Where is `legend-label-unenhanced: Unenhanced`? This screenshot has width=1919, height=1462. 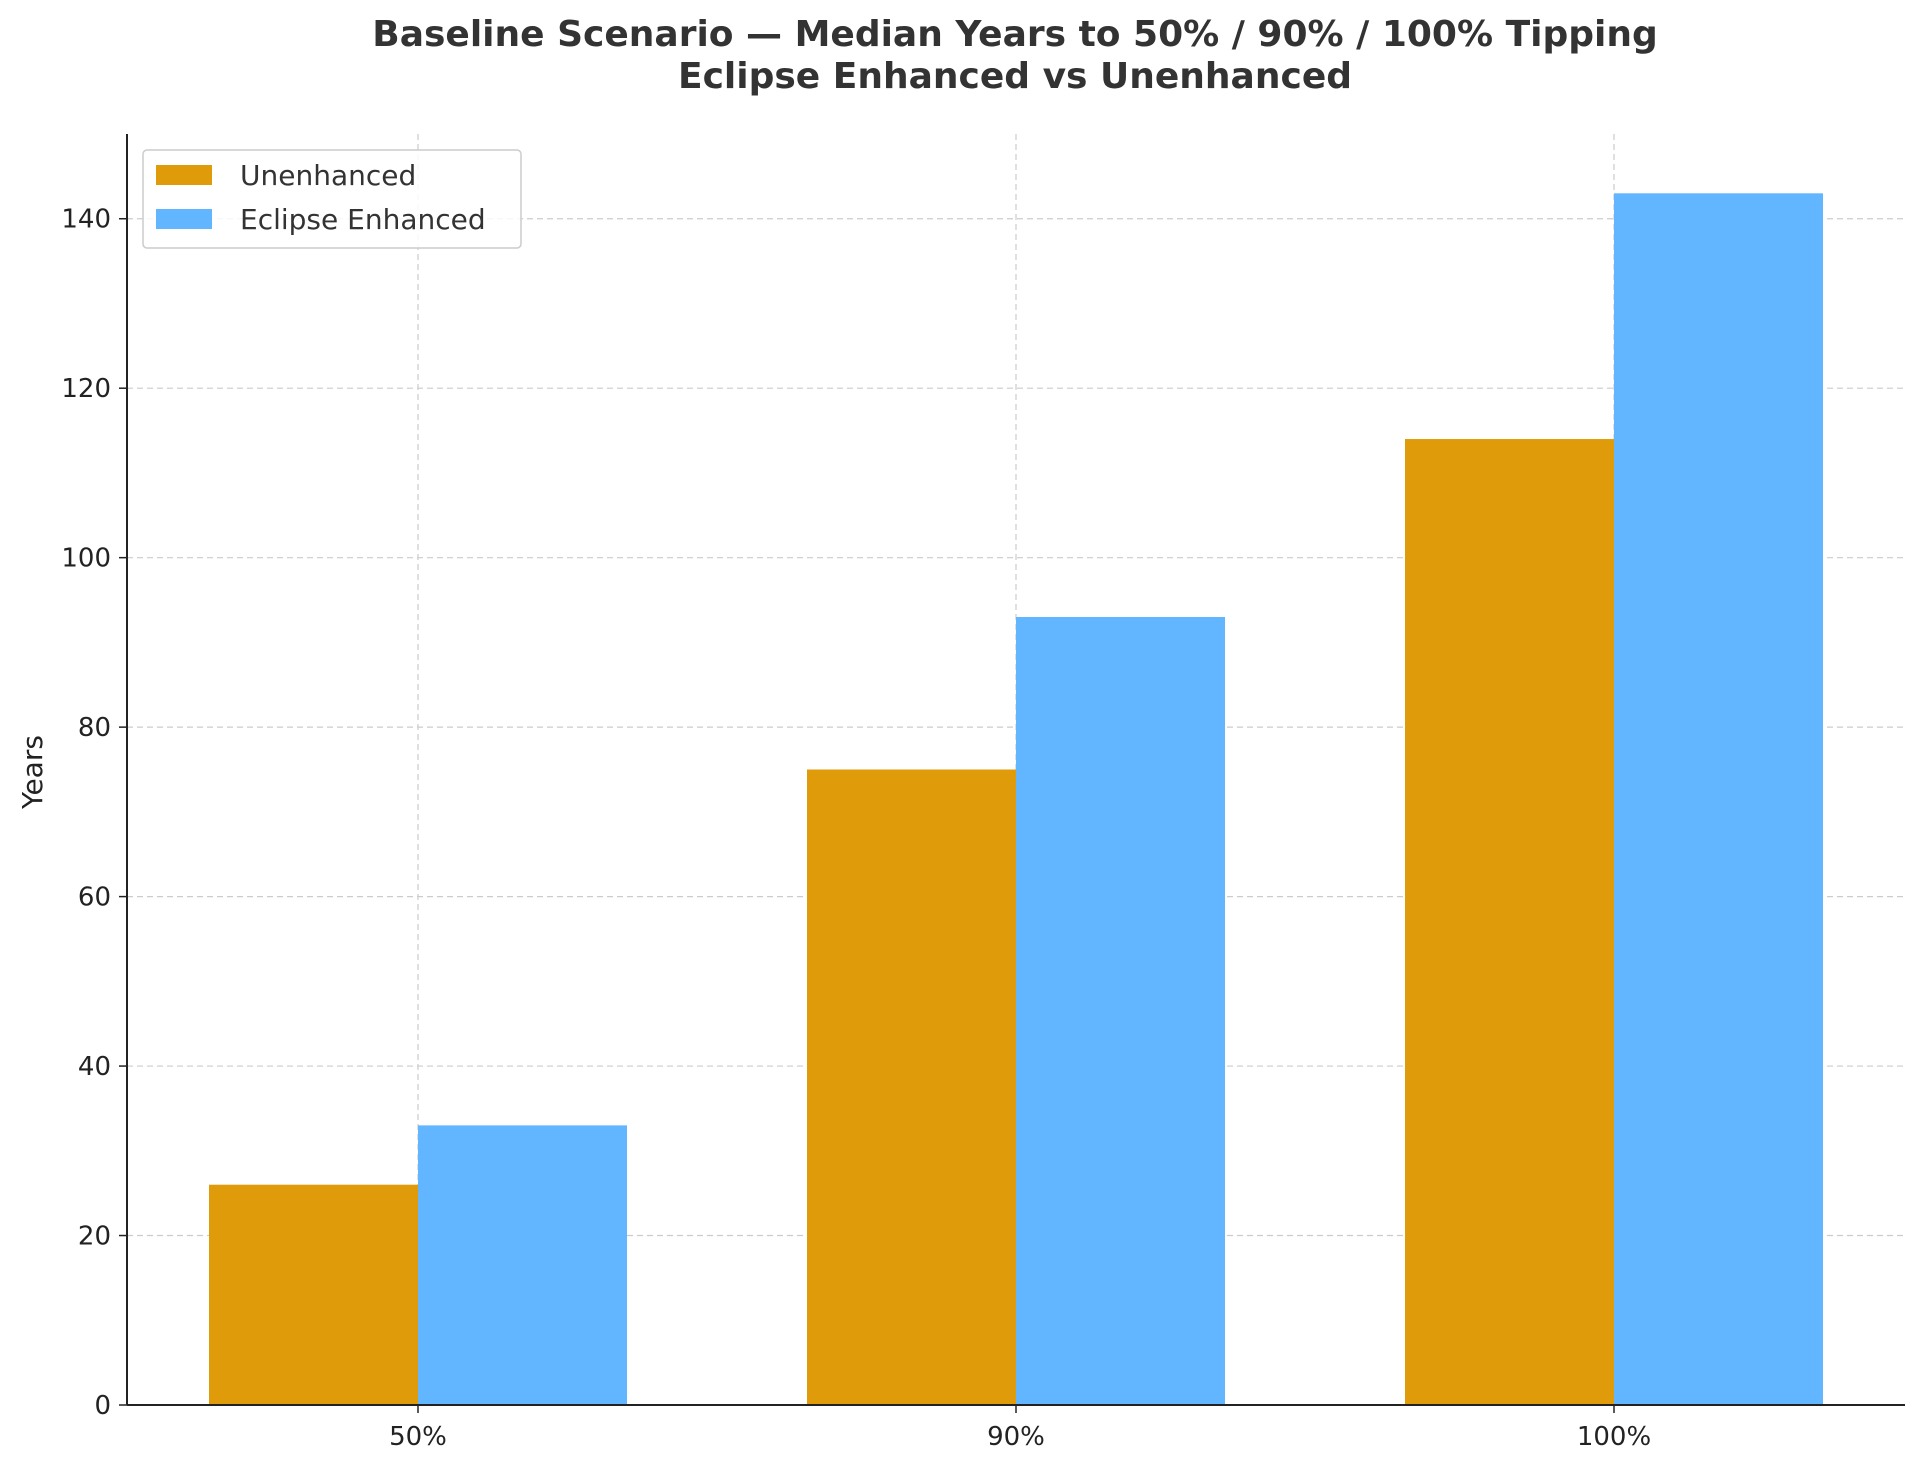
legend-label-unenhanced: Unenhanced is located at coordinates (328, 175).